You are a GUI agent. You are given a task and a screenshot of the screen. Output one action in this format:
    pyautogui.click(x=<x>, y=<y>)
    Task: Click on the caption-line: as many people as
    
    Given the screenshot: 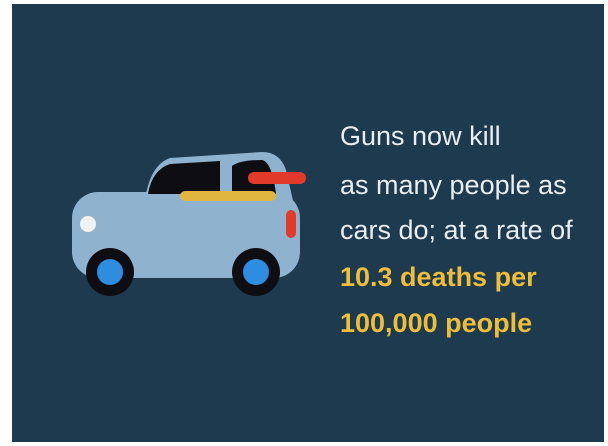 What is the action you would take?
    pyautogui.click(x=453, y=185)
    